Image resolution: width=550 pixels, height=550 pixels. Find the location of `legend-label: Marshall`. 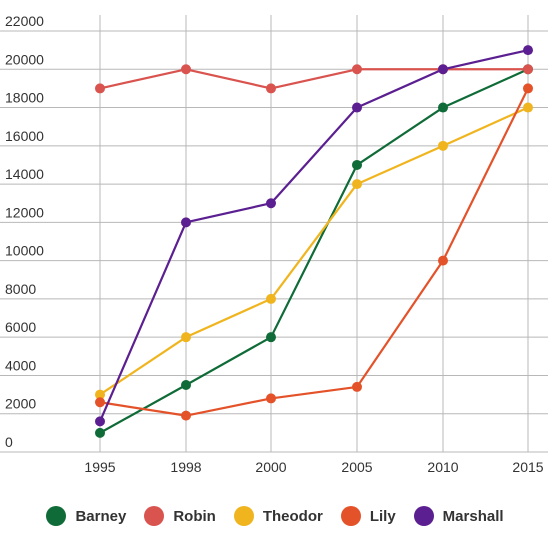

legend-label: Marshall is located at coordinates (473, 516).